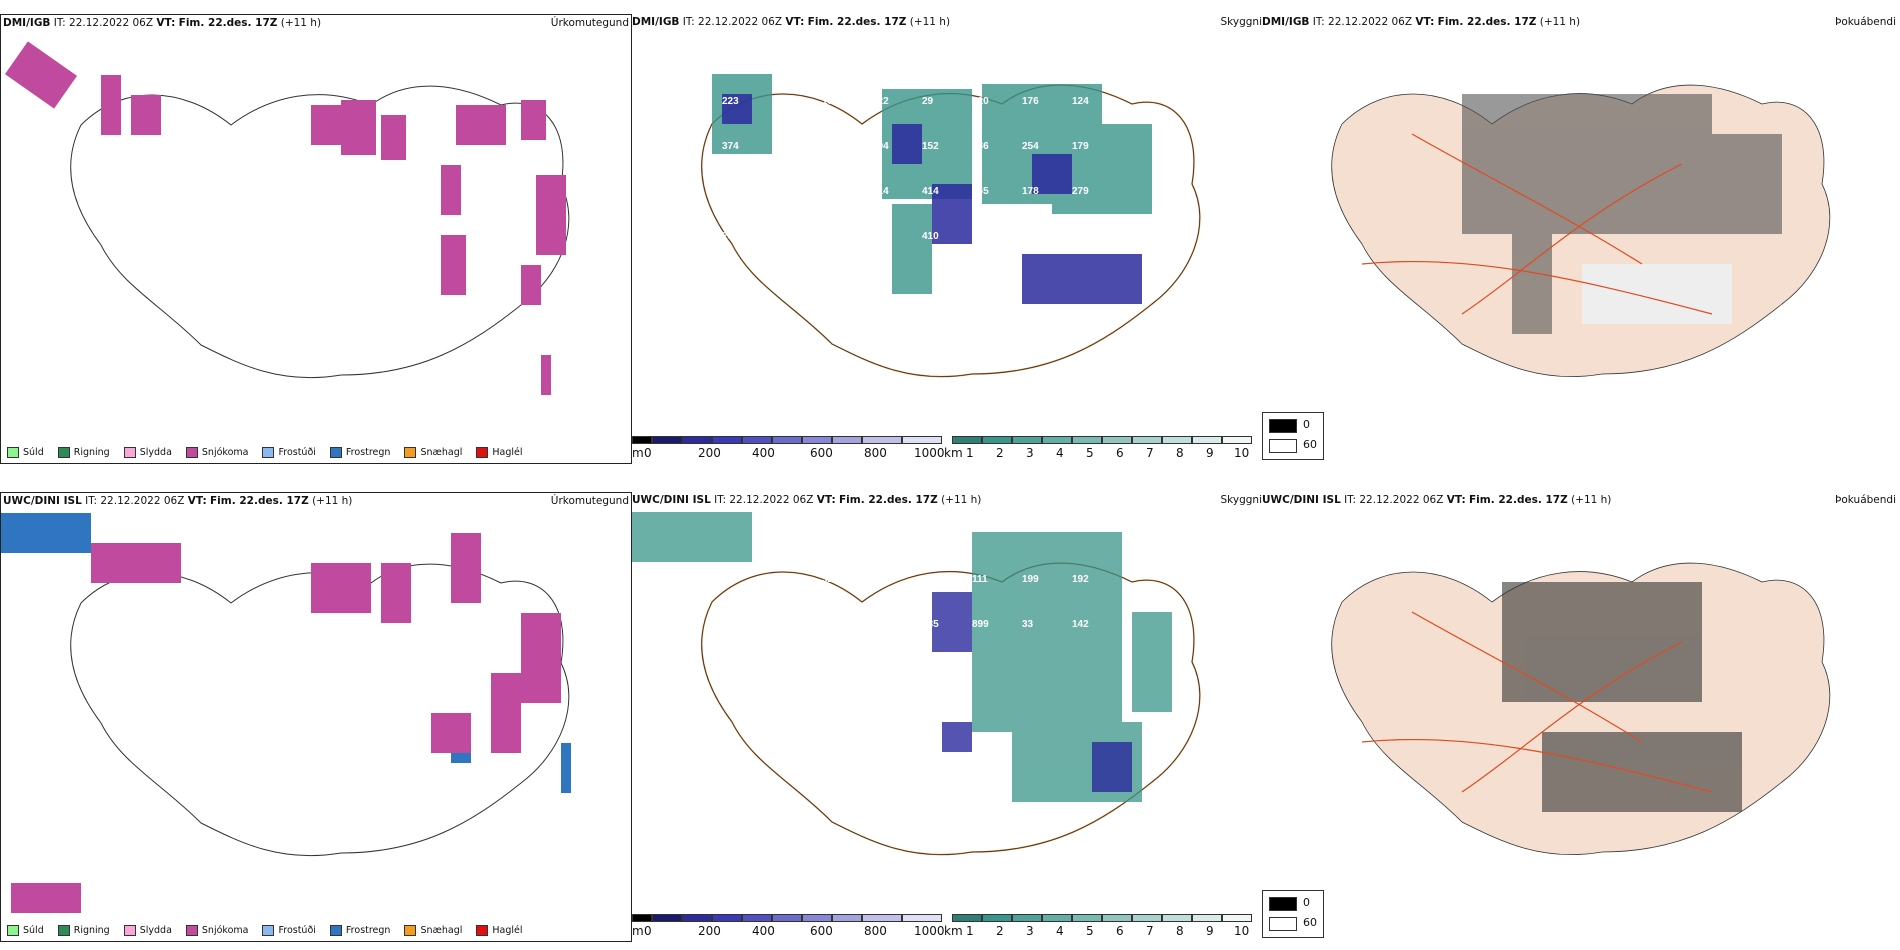  Describe the element at coordinates (830, 281) in the screenshot. I see `cloud-base-label: 244` at that location.